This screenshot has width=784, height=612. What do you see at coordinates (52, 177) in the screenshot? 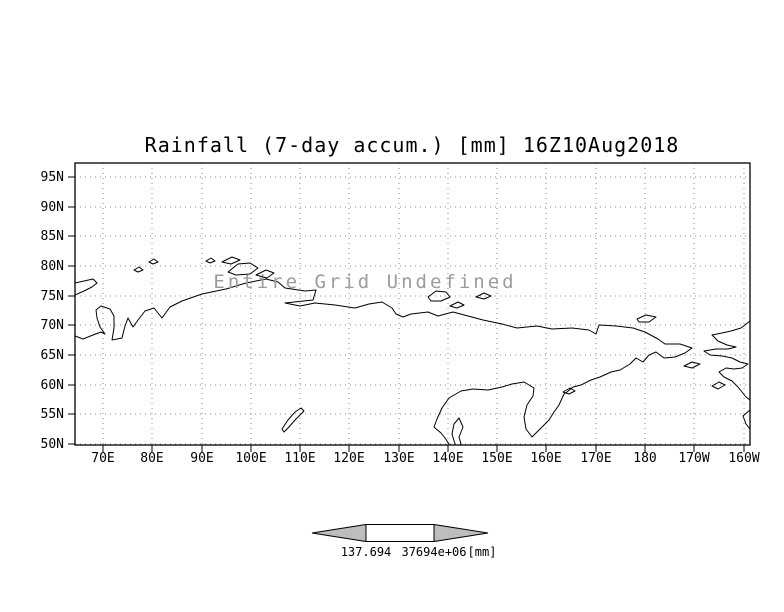
I see `y-tick-label-95n: 95N` at bounding box center [52, 177].